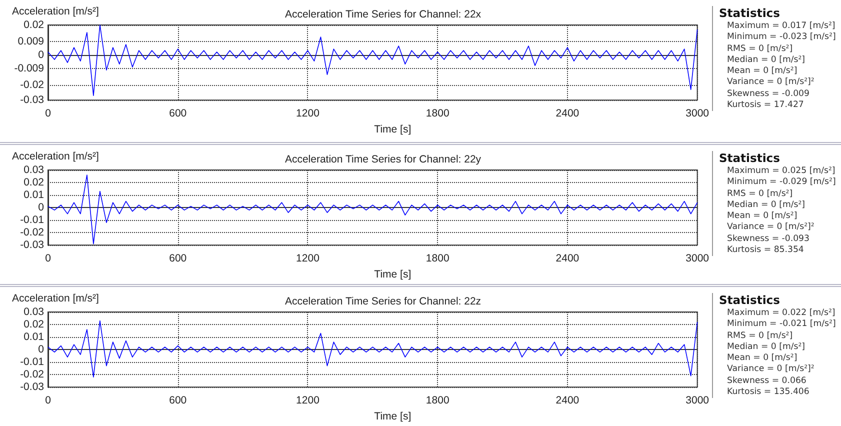  What do you see at coordinates (373, 349) in the screenshot?
I see `line-series` at bounding box center [373, 349].